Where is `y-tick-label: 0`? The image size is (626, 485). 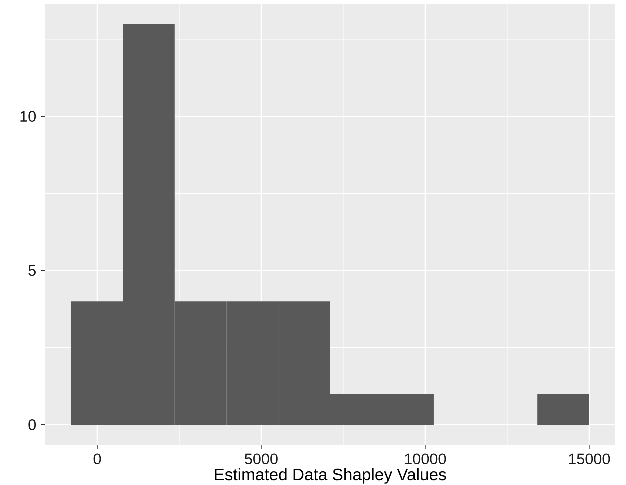
y-tick-label: 0 is located at coordinates (32, 425).